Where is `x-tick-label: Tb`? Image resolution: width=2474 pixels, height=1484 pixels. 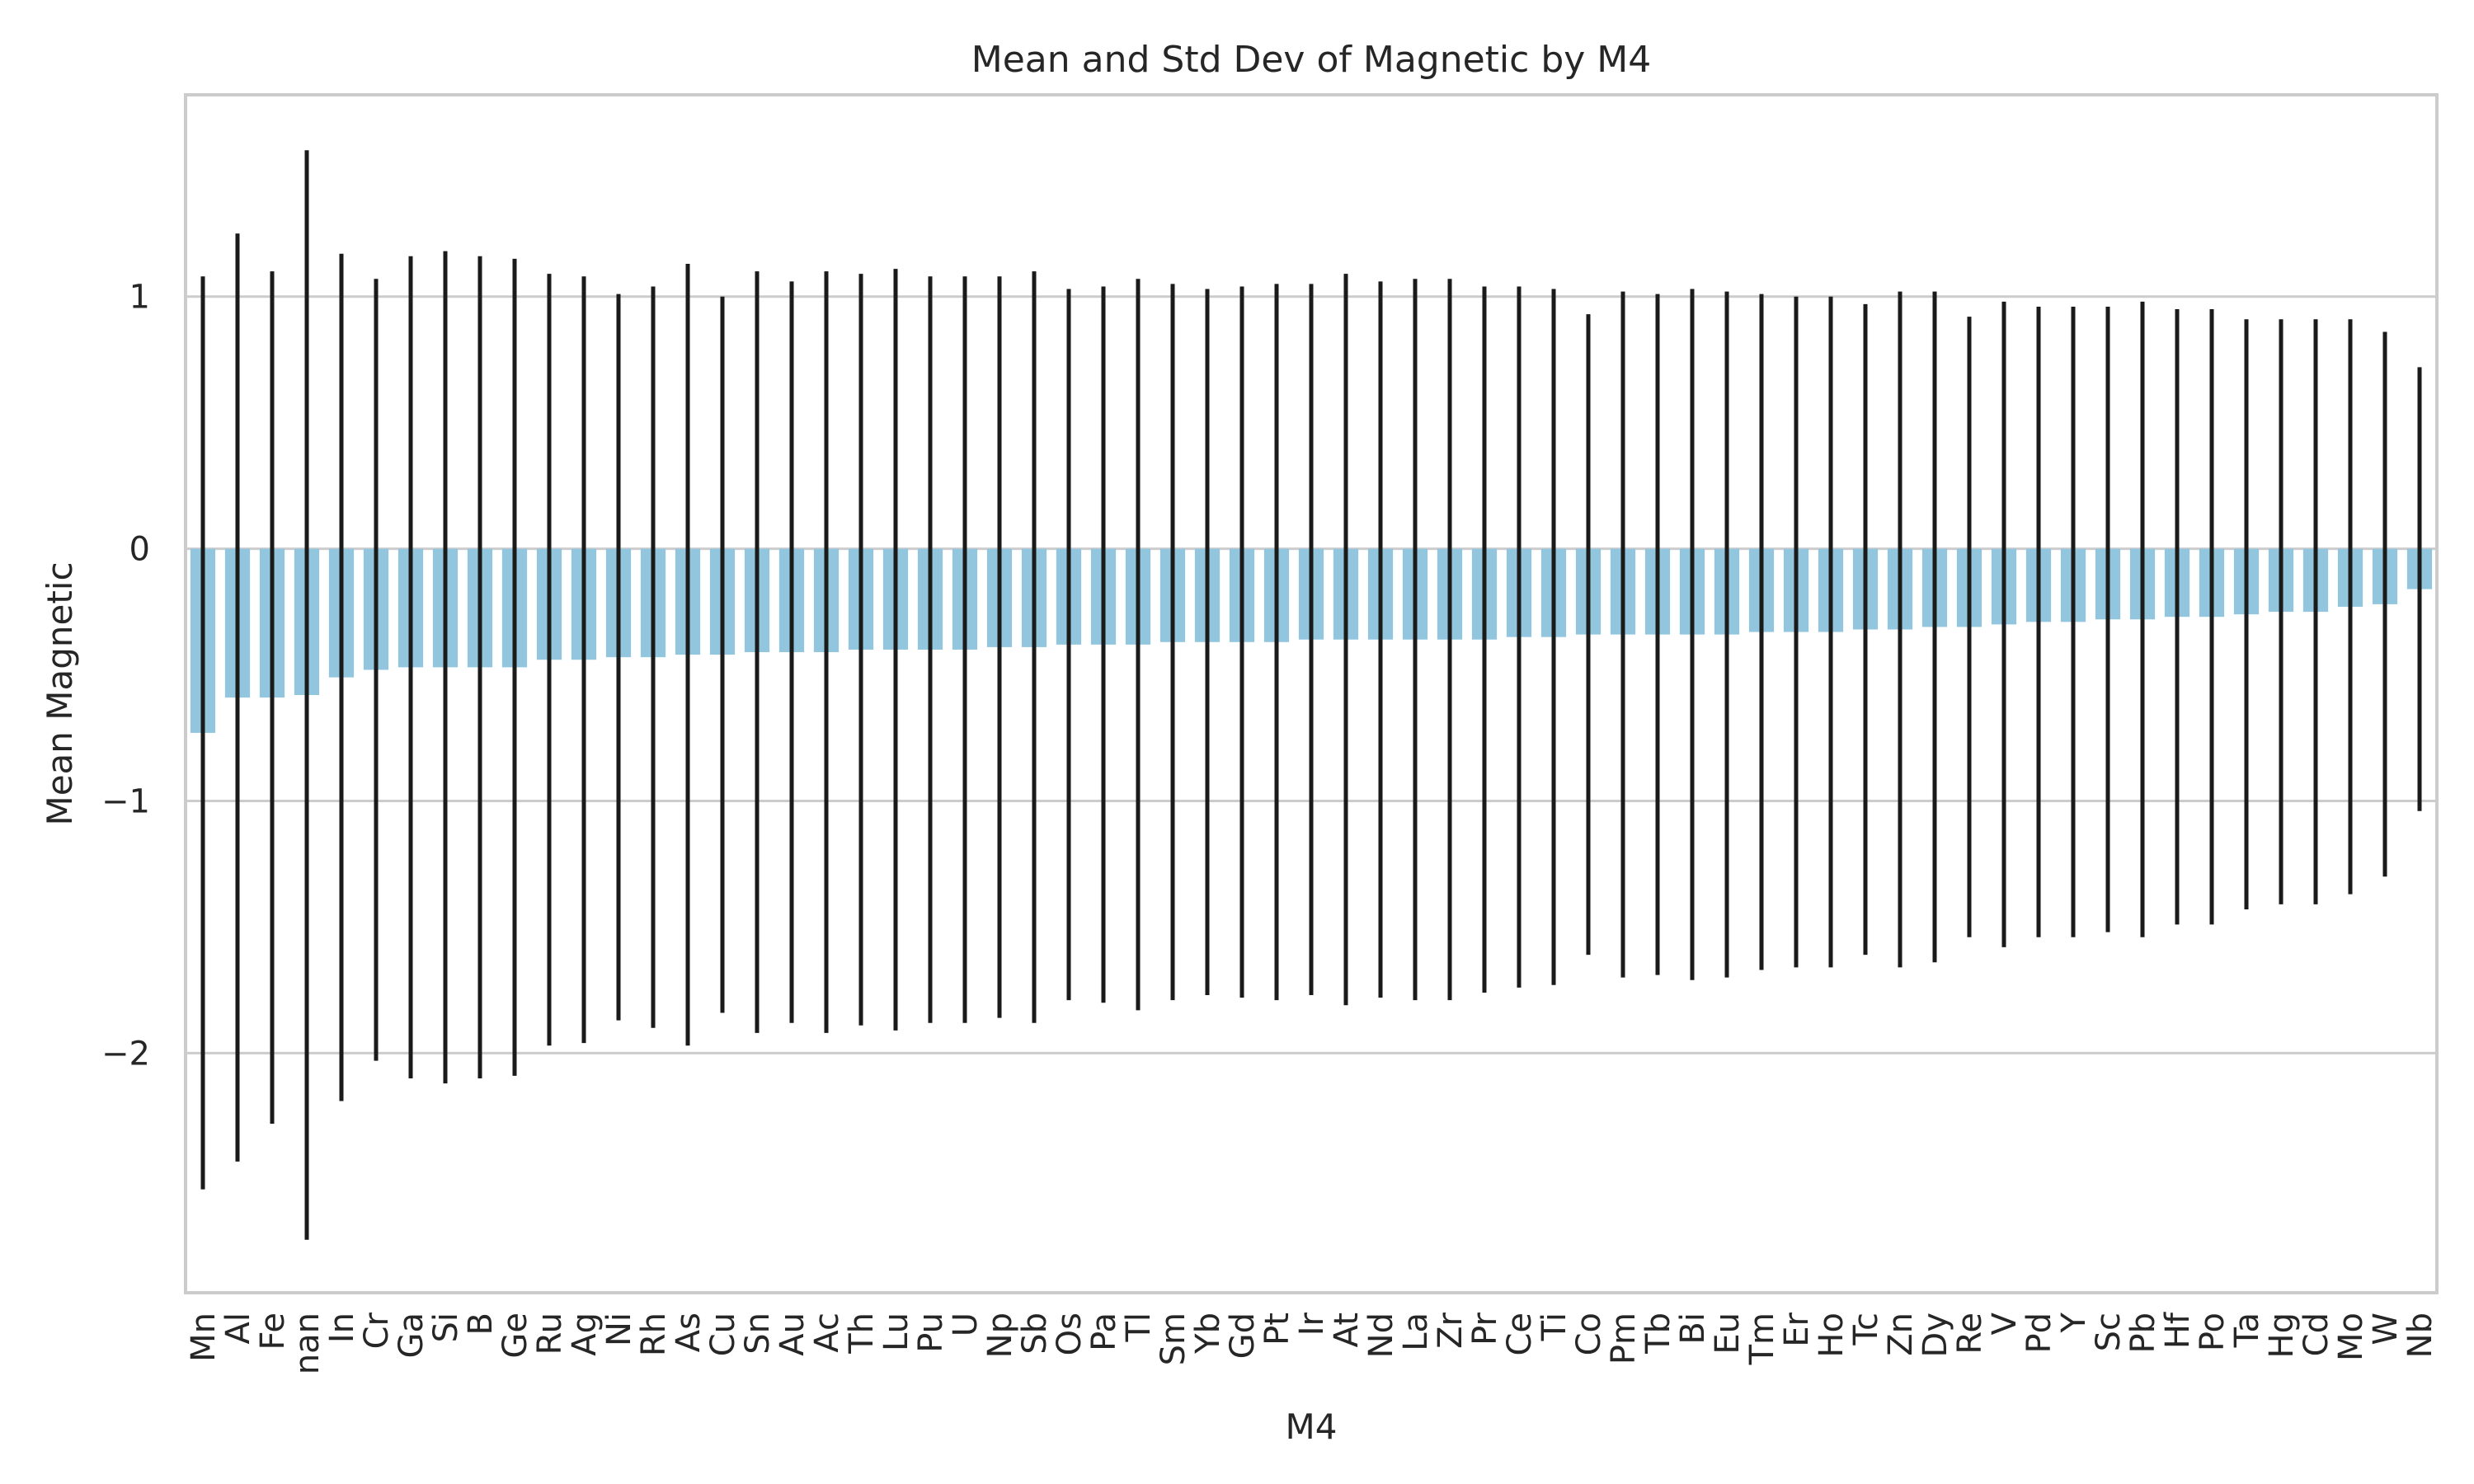 x-tick-label: Tb is located at coordinates (1658, 1334).